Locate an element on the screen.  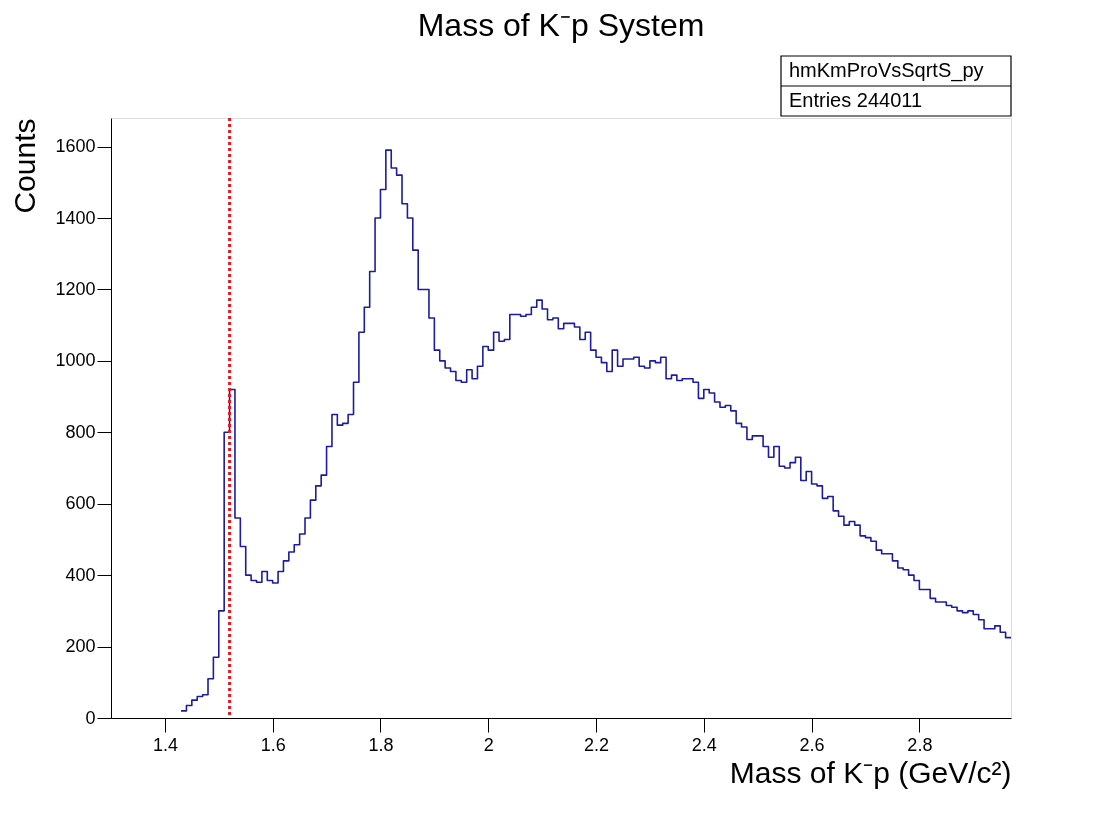
chart-title: Mass of K⁻p System is located at coordinates (561, 25).